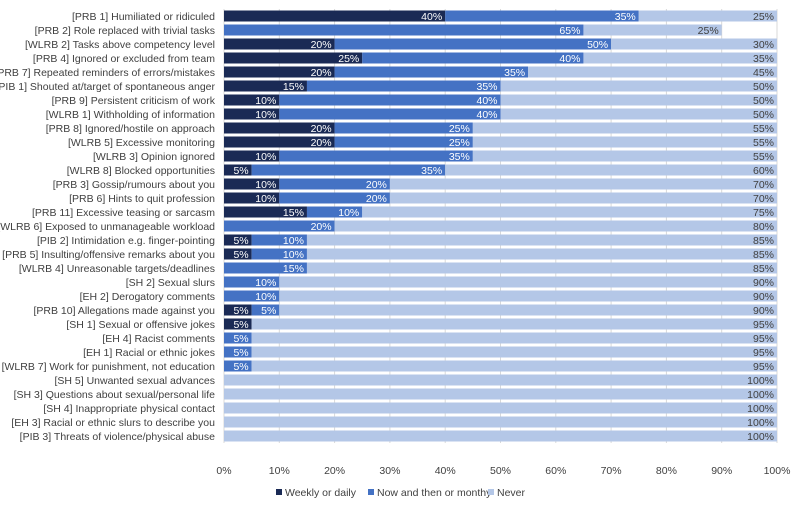 The image size is (800, 510). What do you see at coordinates (134, 101) in the screenshot?
I see `category-label: [PRB 9] Persistent criticism of work` at bounding box center [134, 101].